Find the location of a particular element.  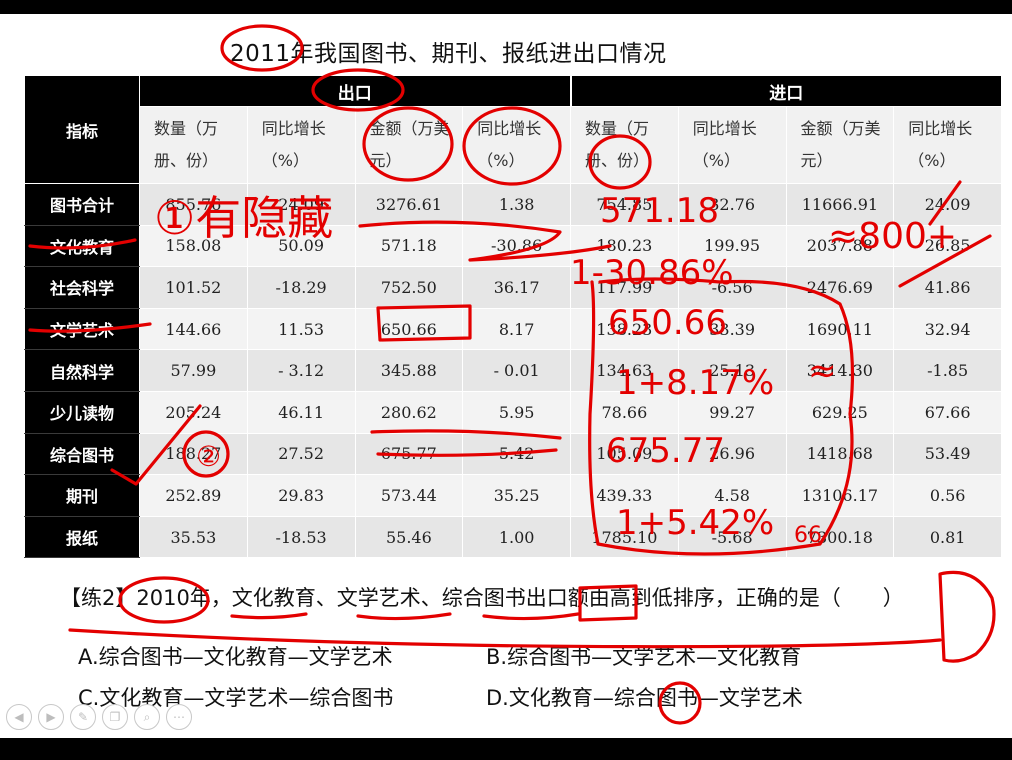

table-cell: 32.76 is located at coordinates (732, 204).